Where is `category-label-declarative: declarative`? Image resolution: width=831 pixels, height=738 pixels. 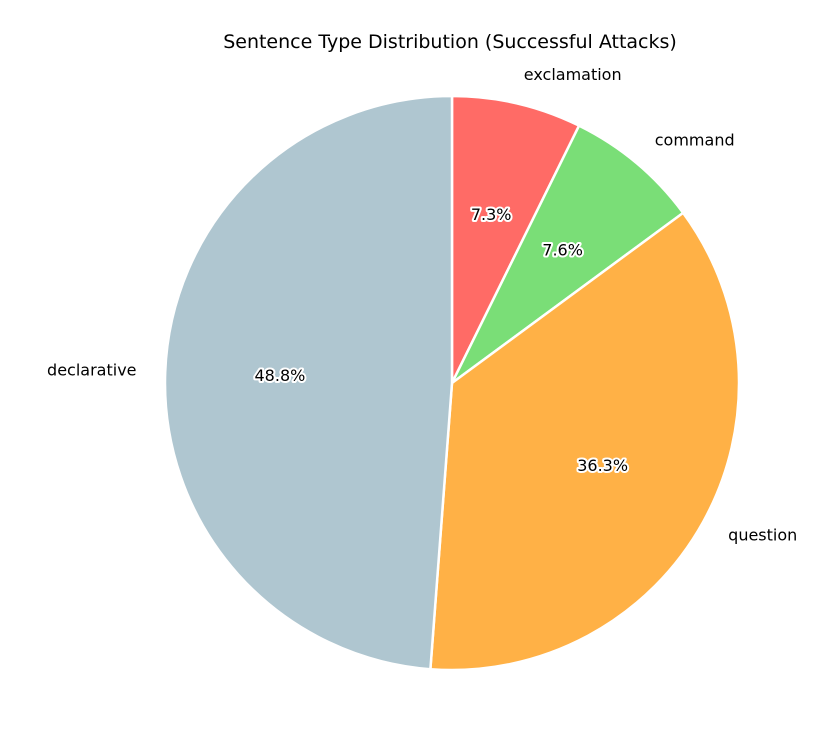
category-label-declarative: declarative is located at coordinates (91, 370).